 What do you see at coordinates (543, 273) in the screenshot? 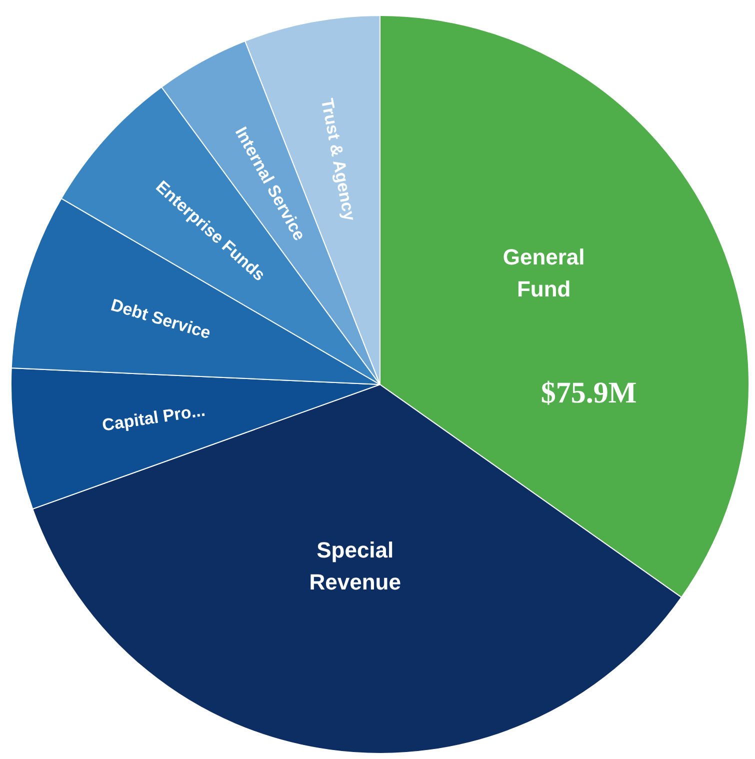
I see `slice-label: General Fund` at bounding box center [543, 273].